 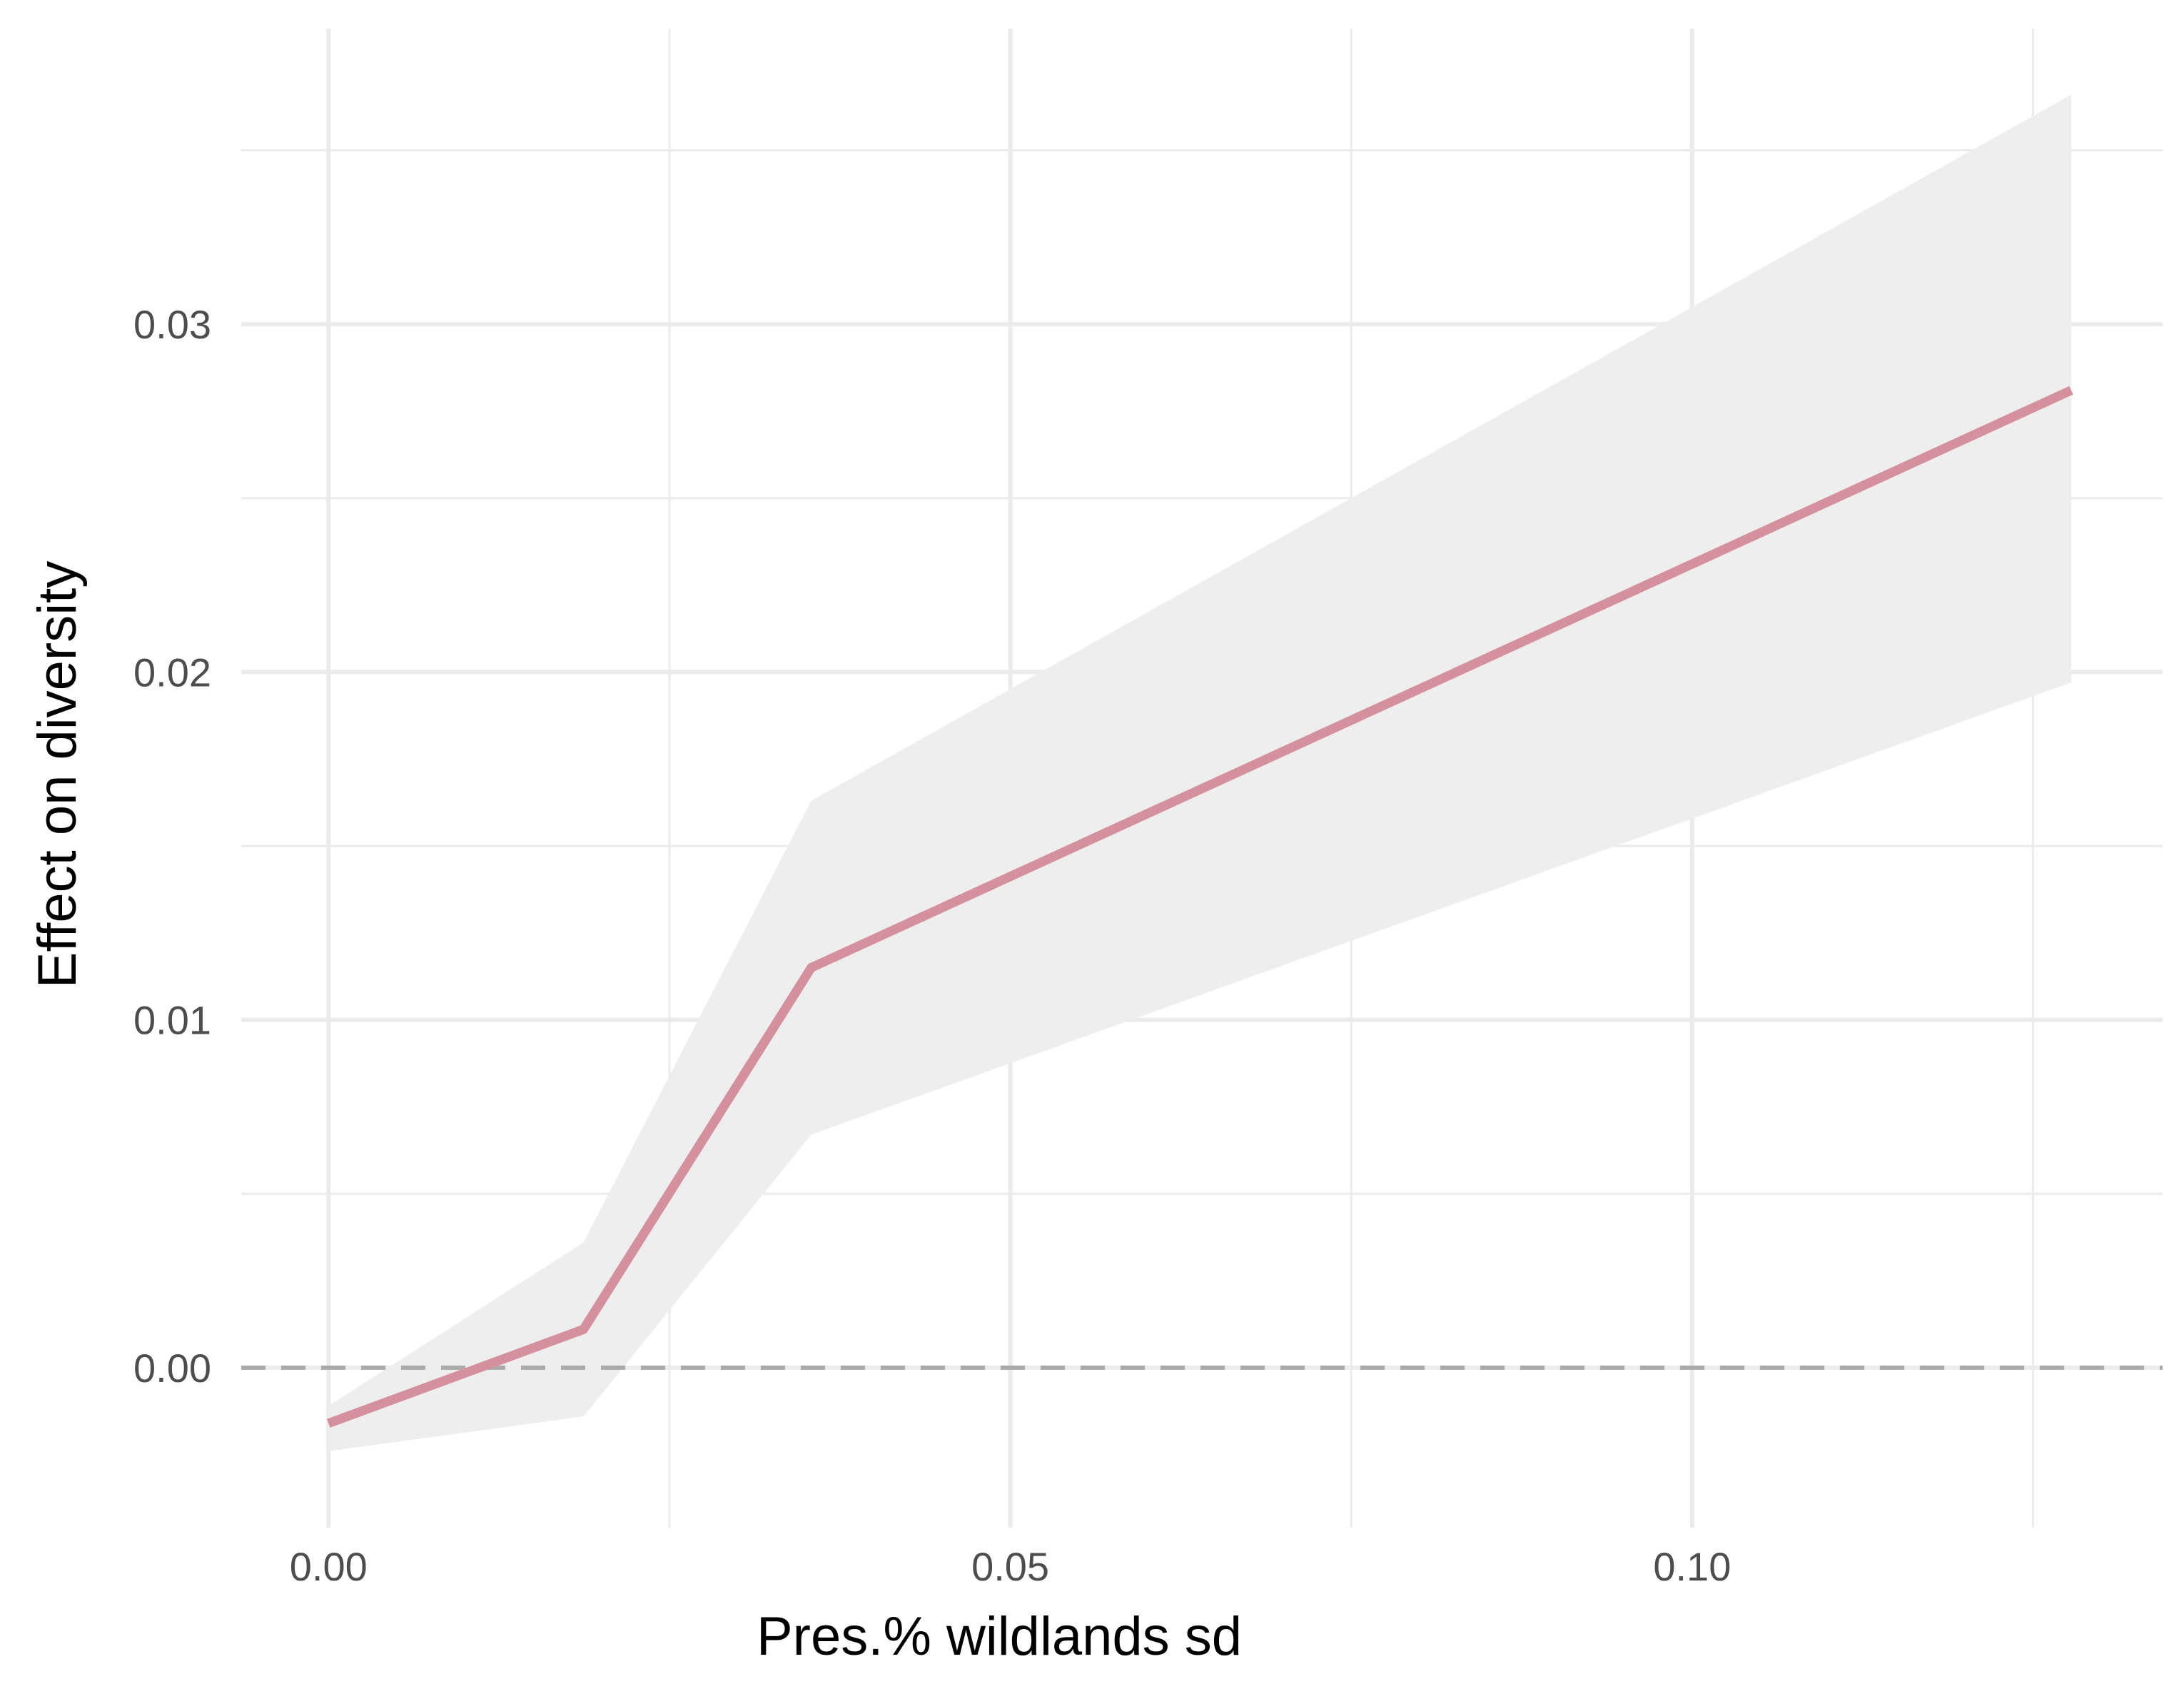 I want to click on x-tick-label-0: 0.00, so click(x=329, y=1567).